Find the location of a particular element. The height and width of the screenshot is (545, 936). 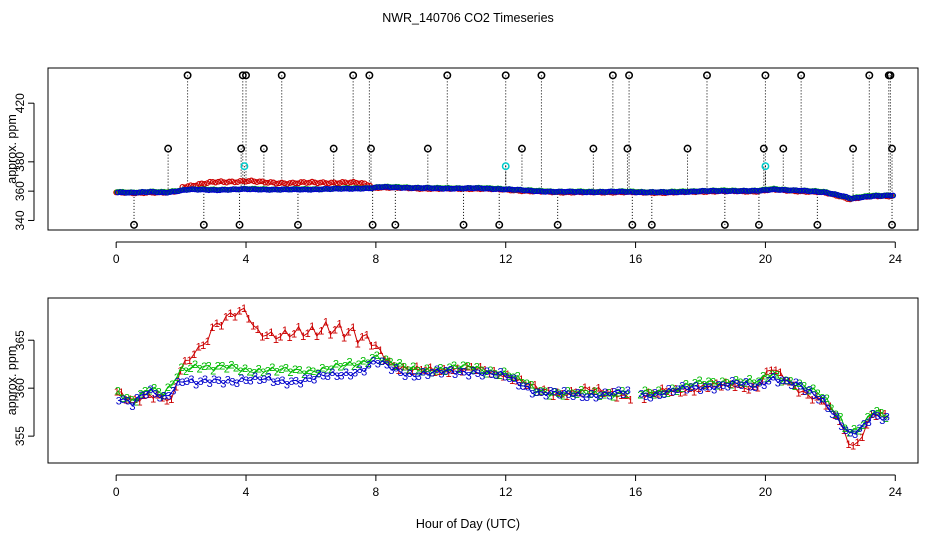

bottom-x-tick-label: 16 is located at coordinates (636, 492).